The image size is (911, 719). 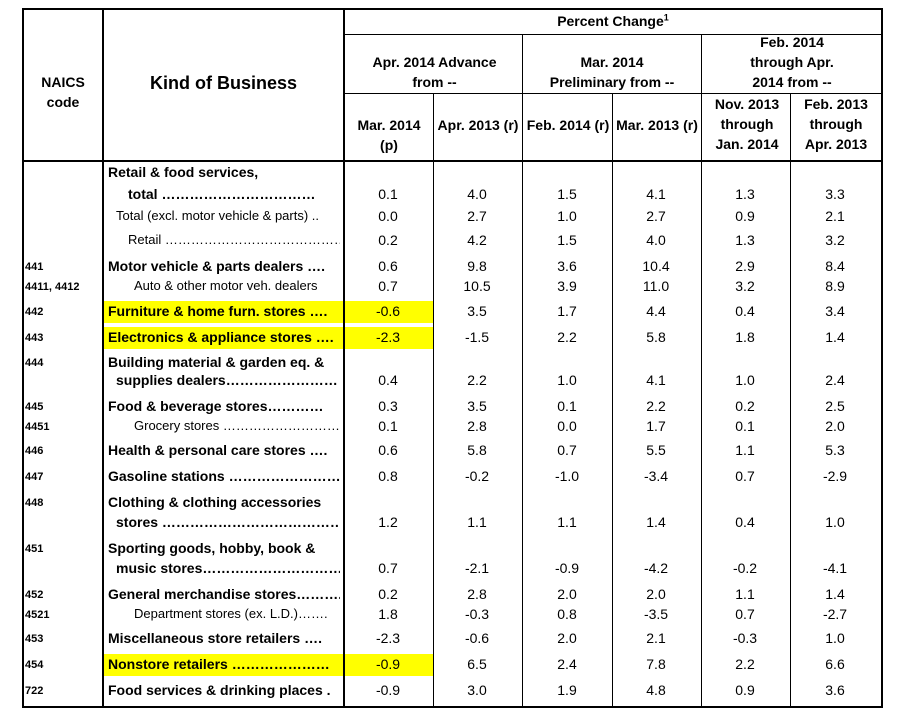 I want to click on divider-business, so click(x=344, y=358).